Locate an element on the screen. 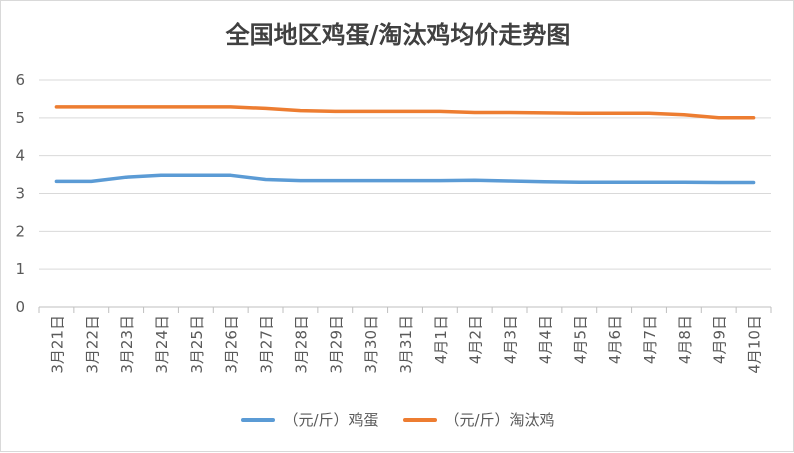 The height and width of the screenshot is (453, 794). x-tick-label: 4月3日 is located at coordinates (511, 339).